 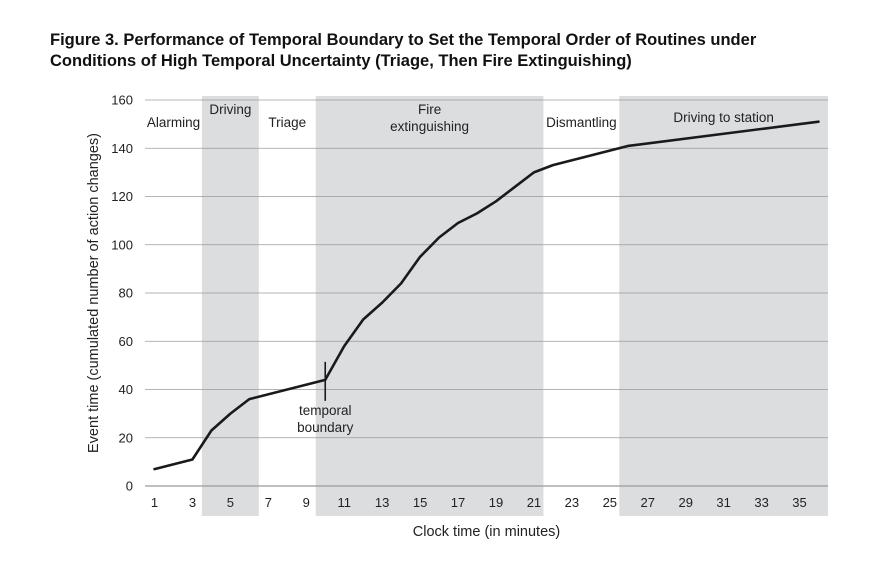 I want to click on y-axis-tick-labels: 0 20 40 60 80 100 120 140 160, so click(x=122, y=293).